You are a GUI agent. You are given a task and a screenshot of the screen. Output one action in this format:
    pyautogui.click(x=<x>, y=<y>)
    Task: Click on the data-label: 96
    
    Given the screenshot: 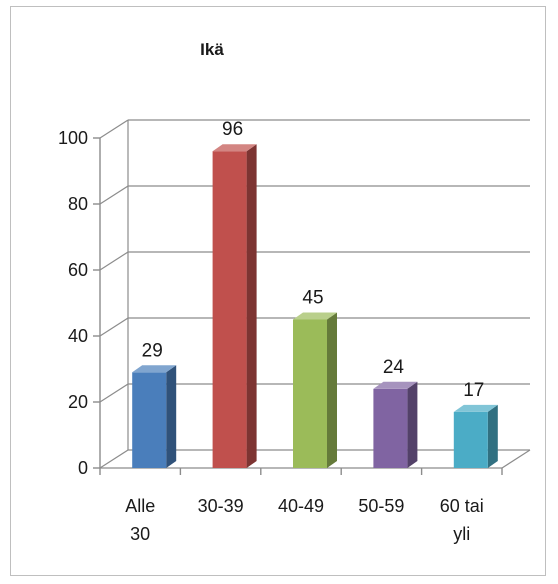 What is the action you would take?
    pyautogui.click(x=232, y=129)
    